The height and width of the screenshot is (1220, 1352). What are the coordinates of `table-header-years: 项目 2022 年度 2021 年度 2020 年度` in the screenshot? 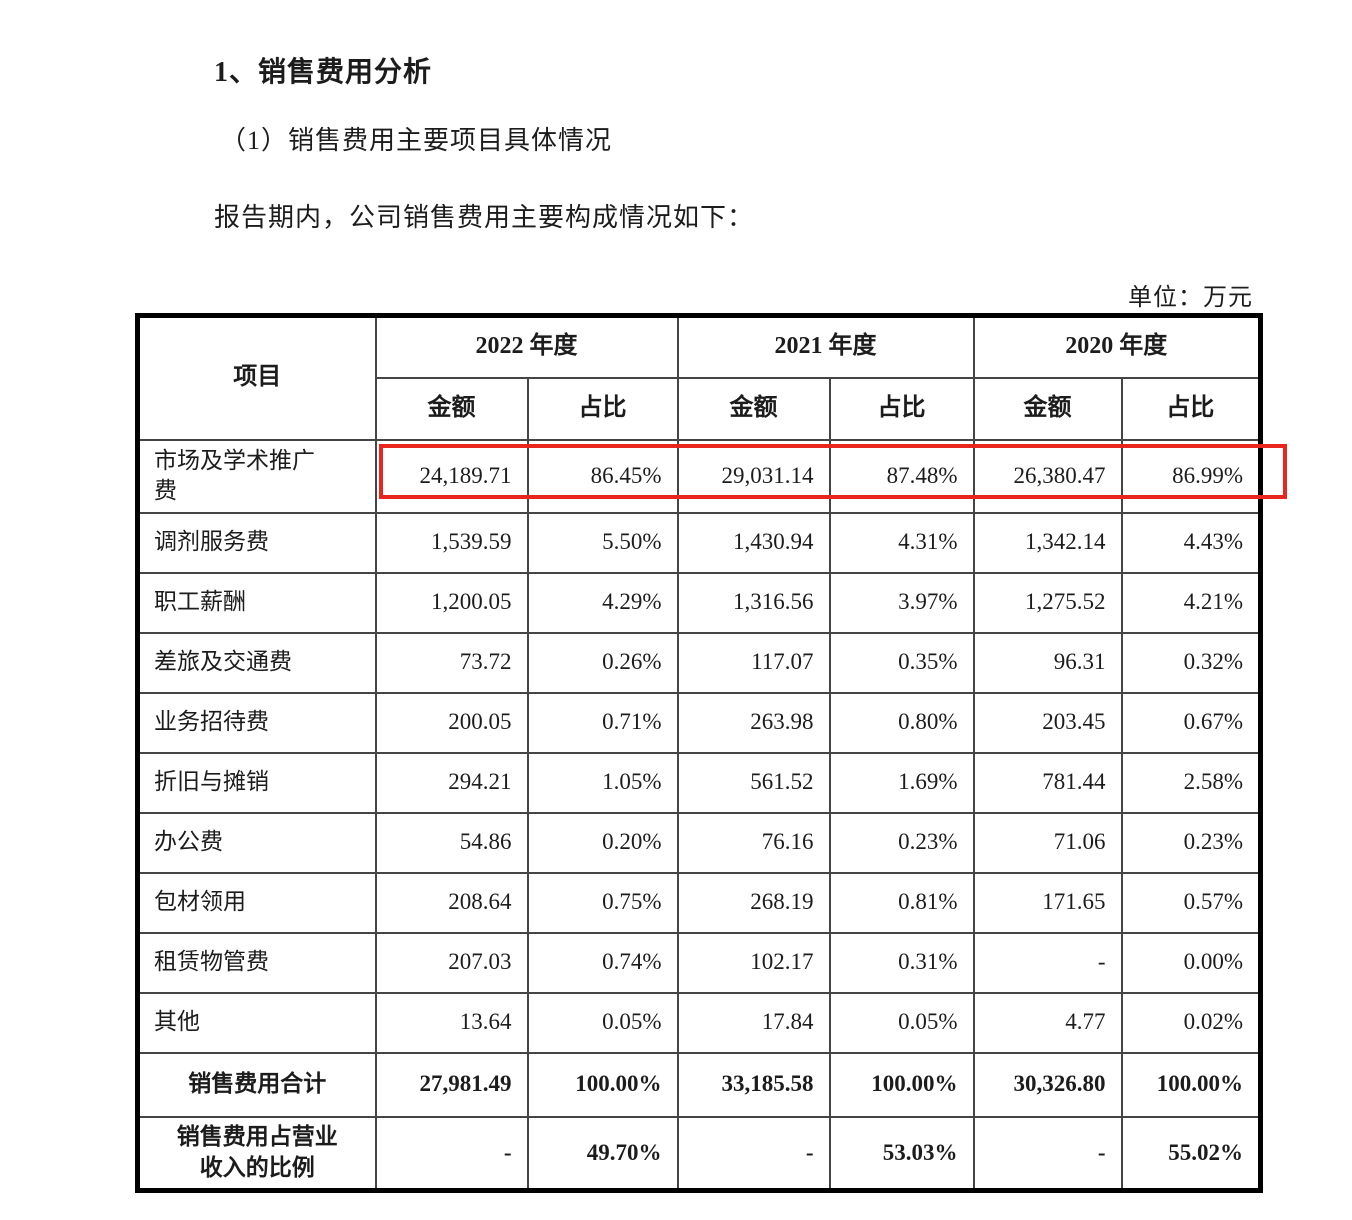 It's located at (699, 377).